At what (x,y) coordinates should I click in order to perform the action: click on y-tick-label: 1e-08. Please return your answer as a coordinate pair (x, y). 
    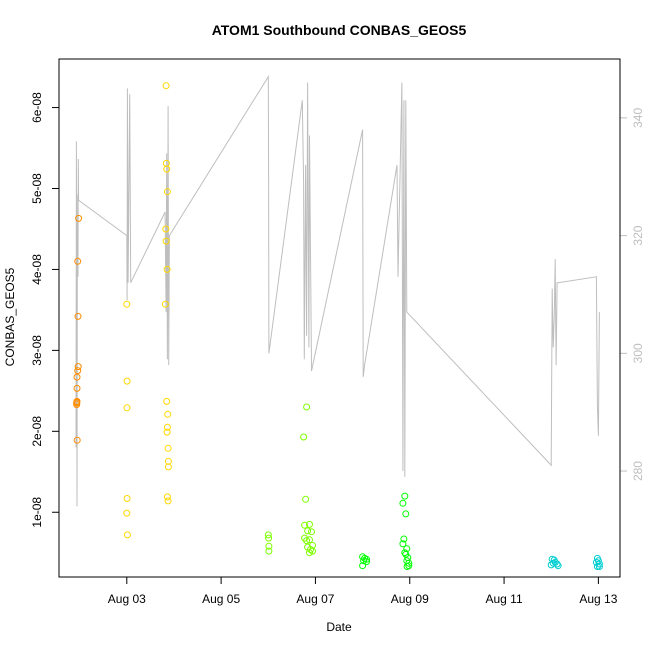
    Looking at the image, I should click on (37, 512).